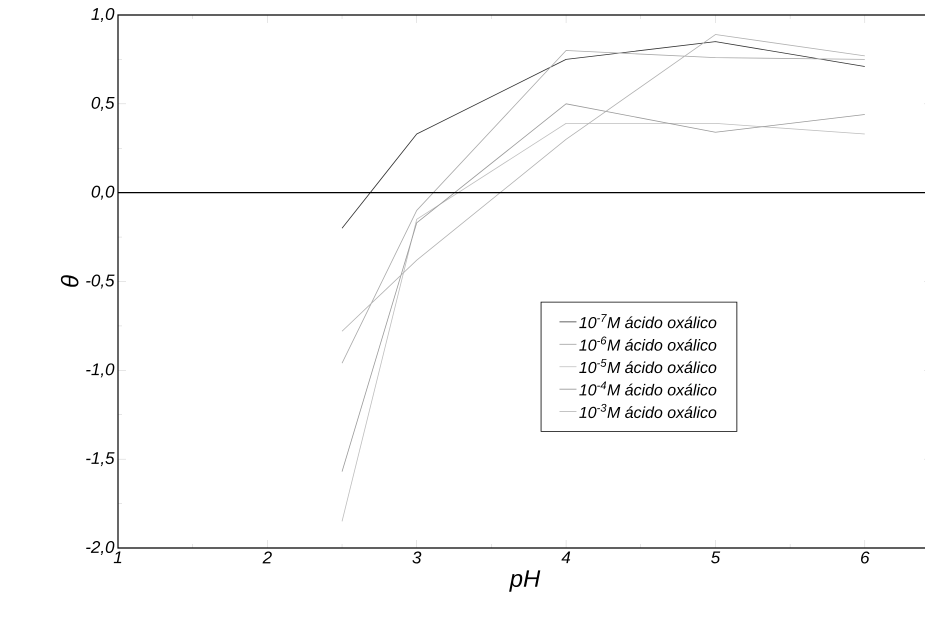  What do you see at coordinates (565, 558) in the screenshot?
I see `x-tick-label: 4` at bounding box center [565, 558].